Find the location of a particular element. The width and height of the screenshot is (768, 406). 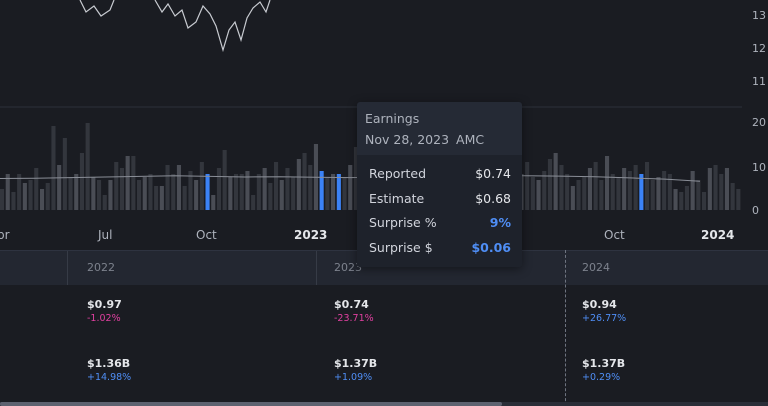

tooltip-row-surprise-usd: Surprise $ $0.06 is located at coordinates (440, 249).